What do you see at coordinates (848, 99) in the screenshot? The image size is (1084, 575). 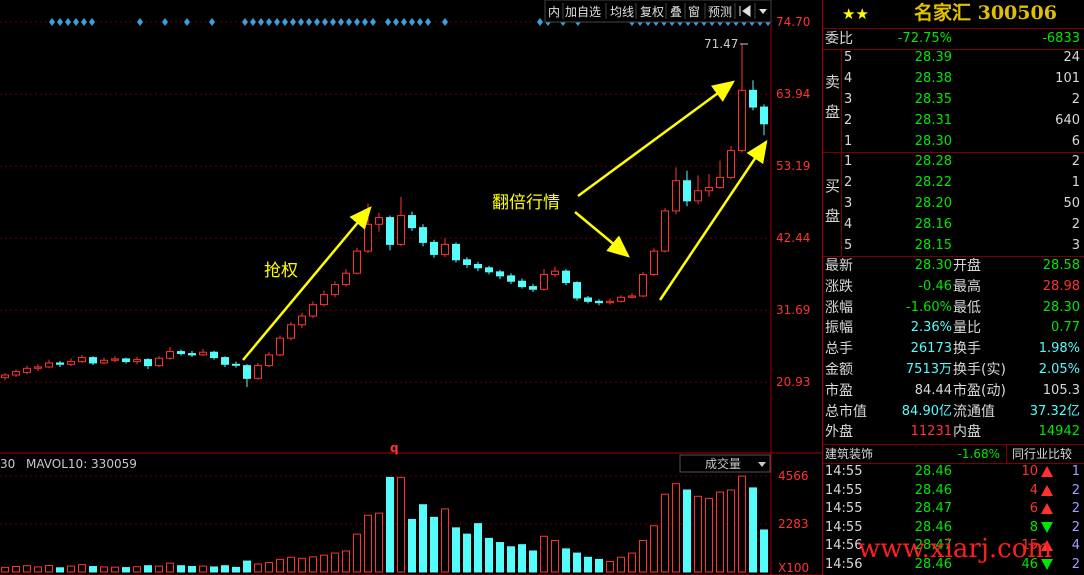 I see `level: 3` at bounding box center [848, 99].